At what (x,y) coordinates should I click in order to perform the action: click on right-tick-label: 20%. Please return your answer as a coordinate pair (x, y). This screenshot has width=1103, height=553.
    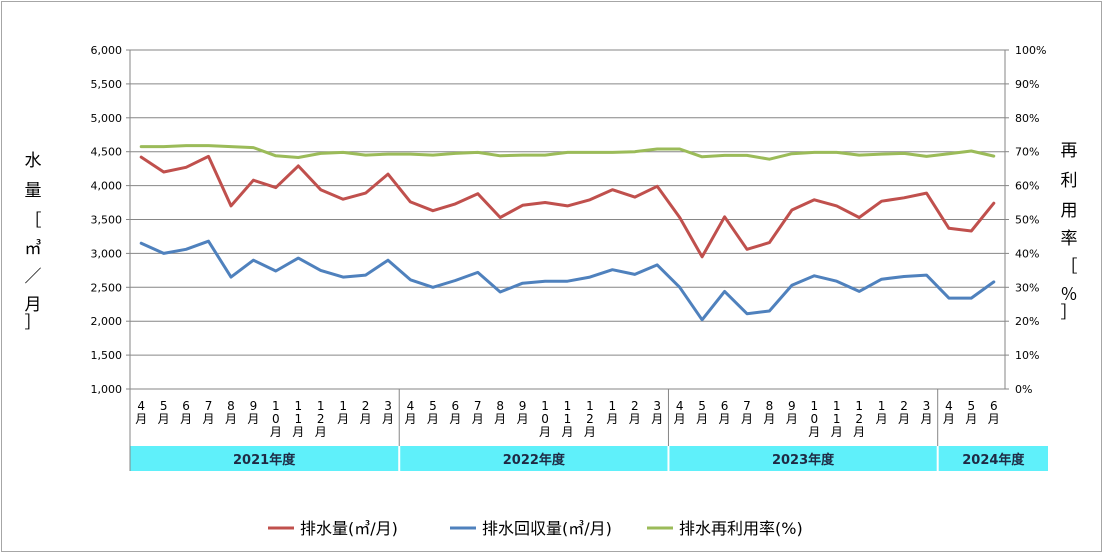
    Looking at the image, I should click on (1027, 321).